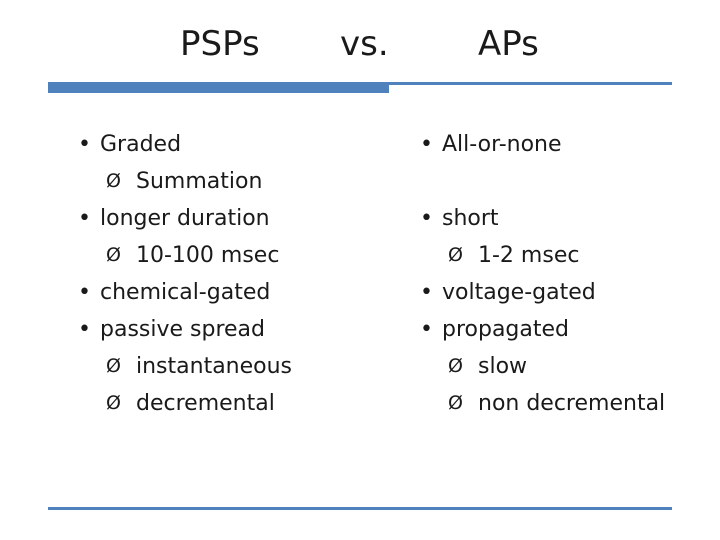 The image size is (720, 540). What do you see at coordinates (214, 366) in the screenshot?
I see `list-item-text: instantaneous` at bounding box center [214, 366].